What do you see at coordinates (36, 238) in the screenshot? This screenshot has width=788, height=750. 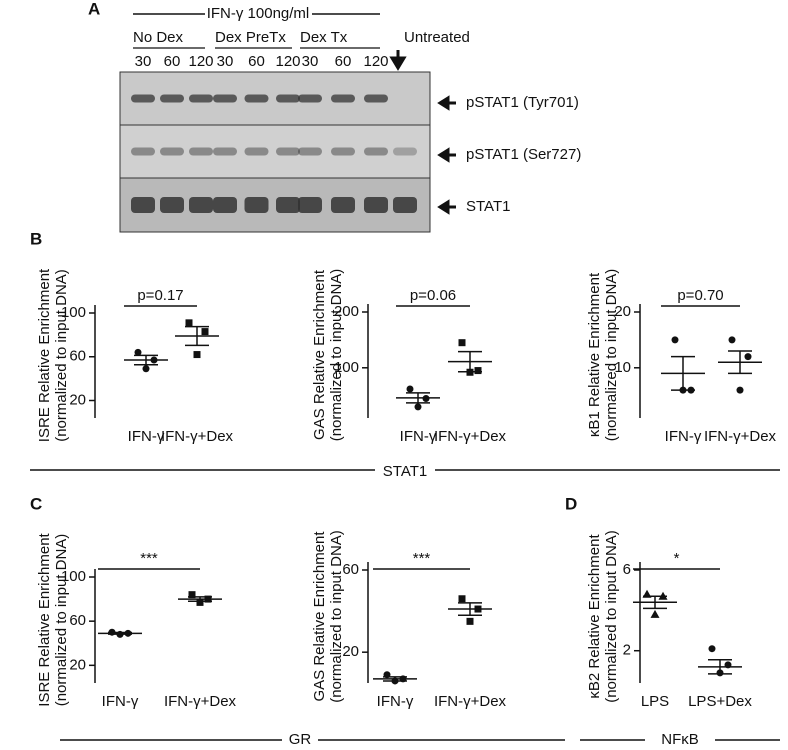 I see `panel-letter: B` at bounding box center [36, 238].